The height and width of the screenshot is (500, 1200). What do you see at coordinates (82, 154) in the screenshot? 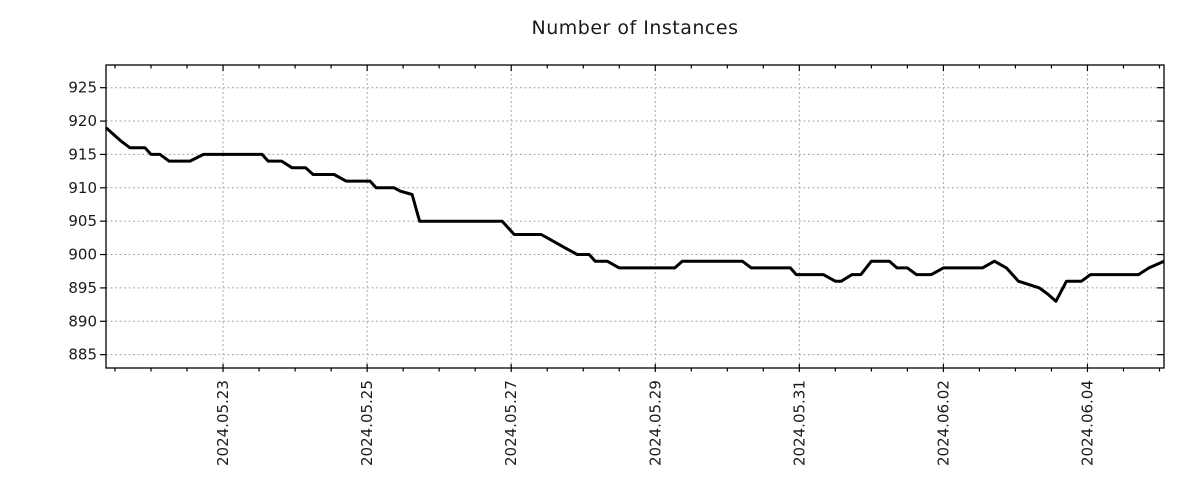
I see `y-tick-label: 915` at bounding box center [82, 154].